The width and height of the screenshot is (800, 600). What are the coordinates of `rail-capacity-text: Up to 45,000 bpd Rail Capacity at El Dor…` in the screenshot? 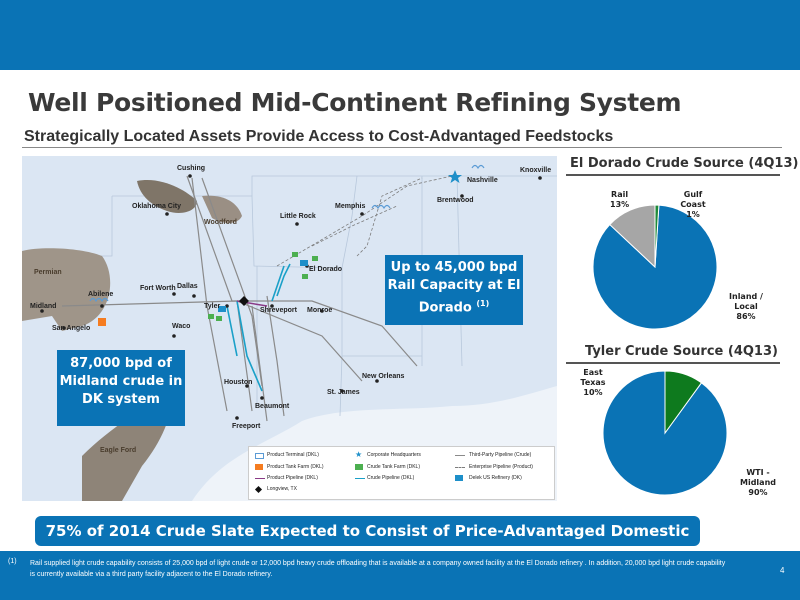 It's located at (454, 288).